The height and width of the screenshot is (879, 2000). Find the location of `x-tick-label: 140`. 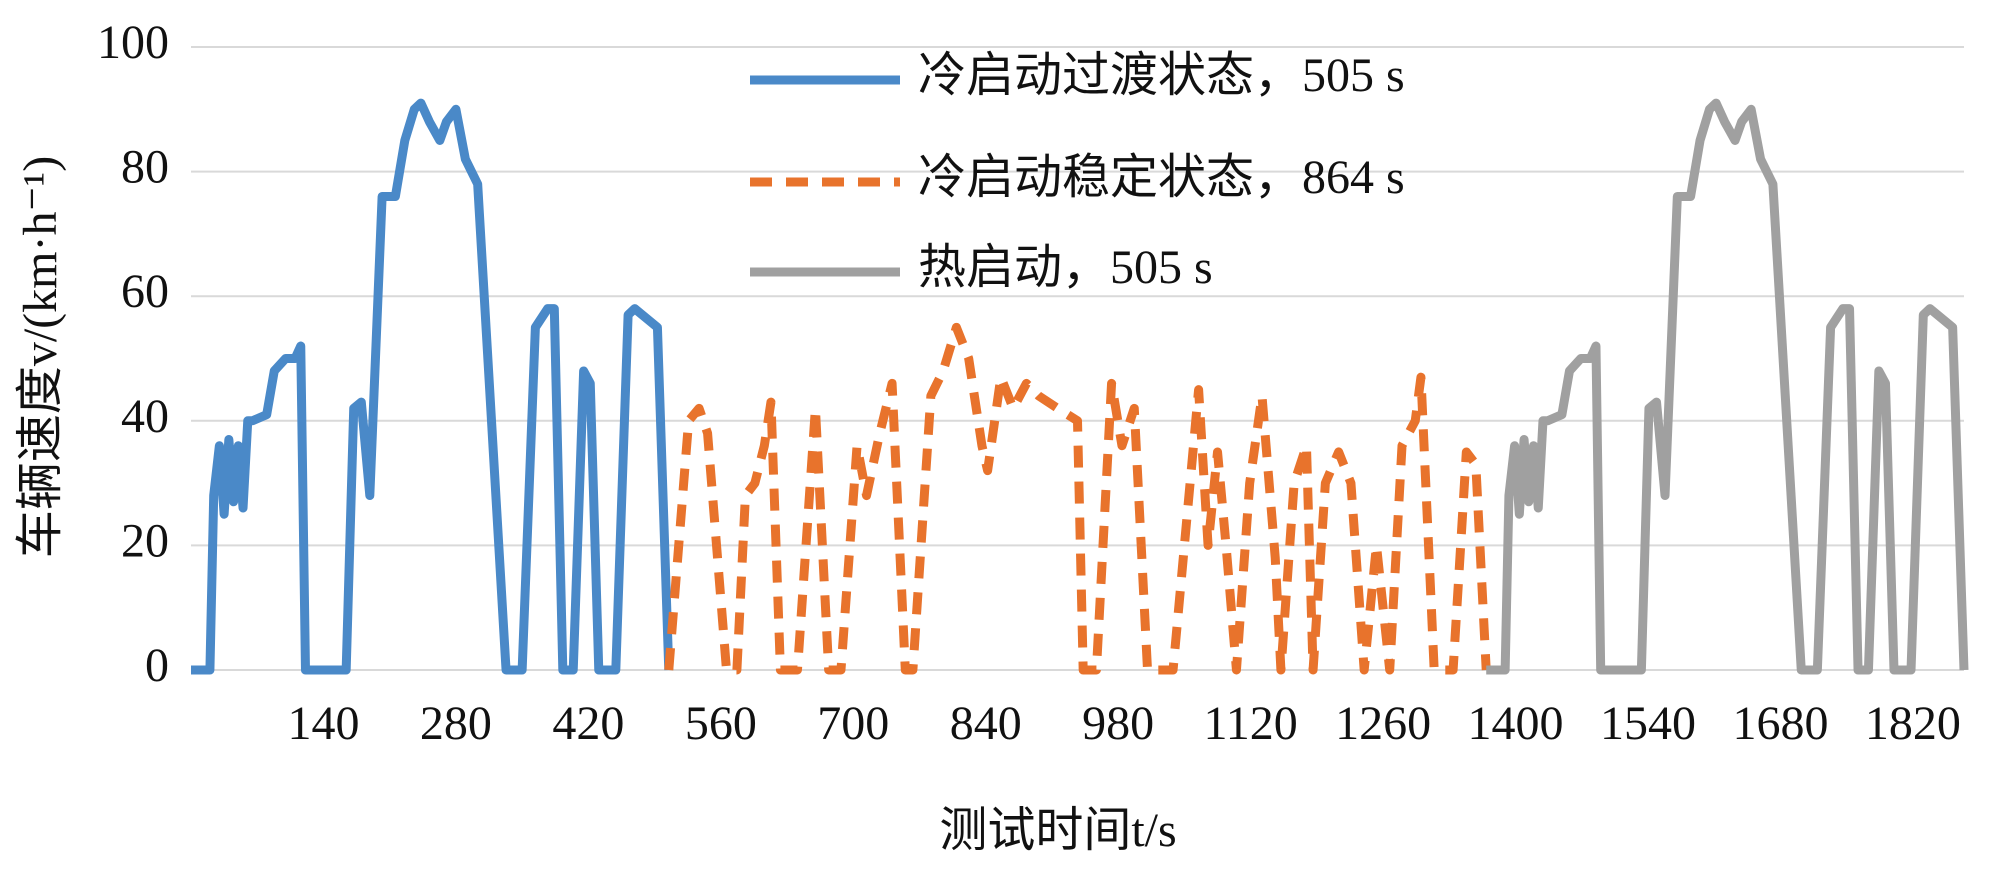

x-tick-label: 140 is located at coordinates (323, 723).